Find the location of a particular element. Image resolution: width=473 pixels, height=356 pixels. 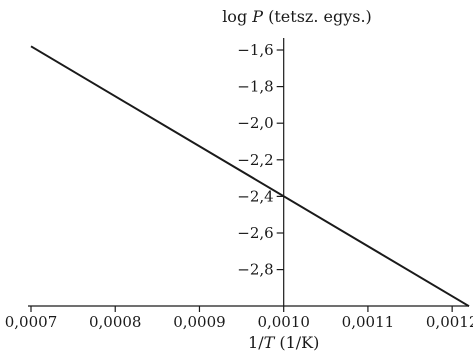

y-axis-label-var: P is located at coordinates (257, 16).